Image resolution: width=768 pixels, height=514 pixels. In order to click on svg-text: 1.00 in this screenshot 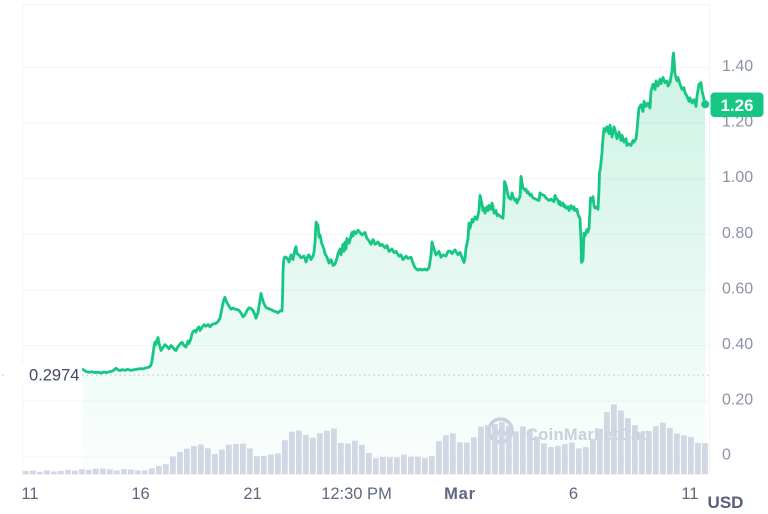, I will do `click(737, 177)`.